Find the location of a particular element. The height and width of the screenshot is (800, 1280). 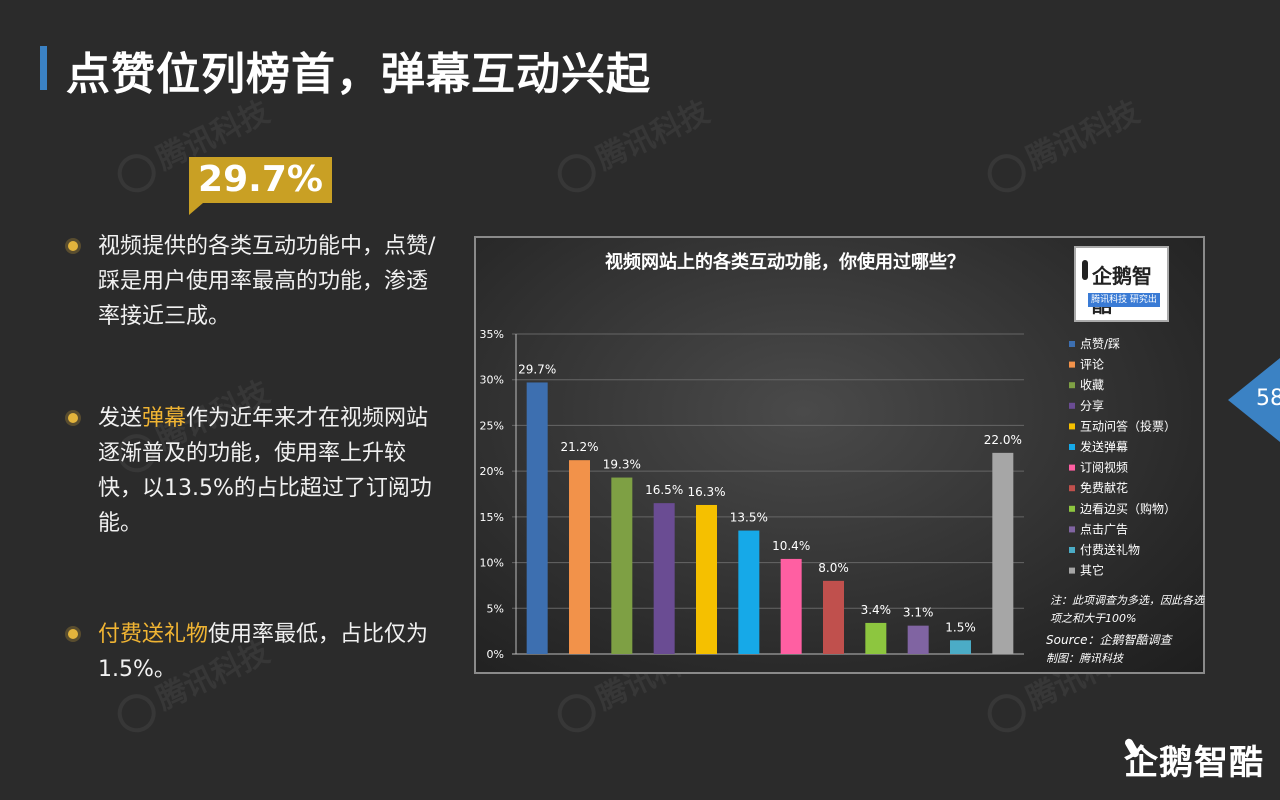

bullet-text: 视频提供的各类互动功能中，点赞/踩是用户使用率最高的功能，渗透率接近三成。 is located at coordinates (267, 281).